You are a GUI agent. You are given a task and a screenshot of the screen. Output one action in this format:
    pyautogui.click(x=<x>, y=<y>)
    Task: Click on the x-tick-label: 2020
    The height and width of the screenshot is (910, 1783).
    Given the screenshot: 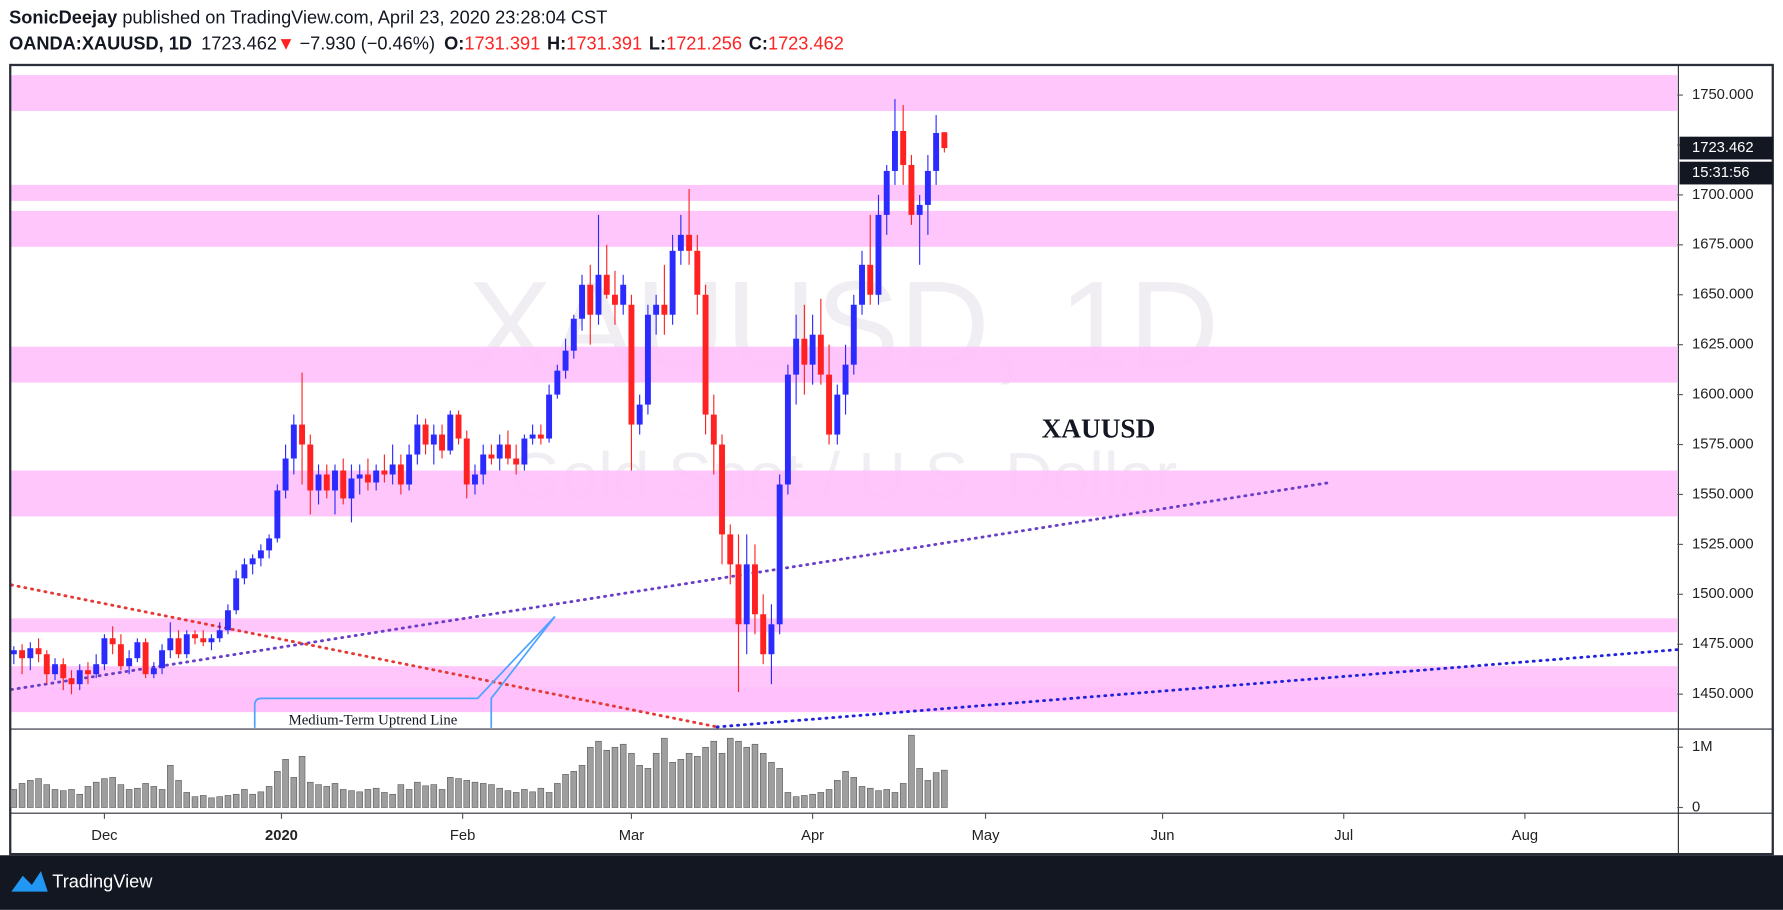 What is the action you would take?
    pyautogui.click(x=281, y=836)
    